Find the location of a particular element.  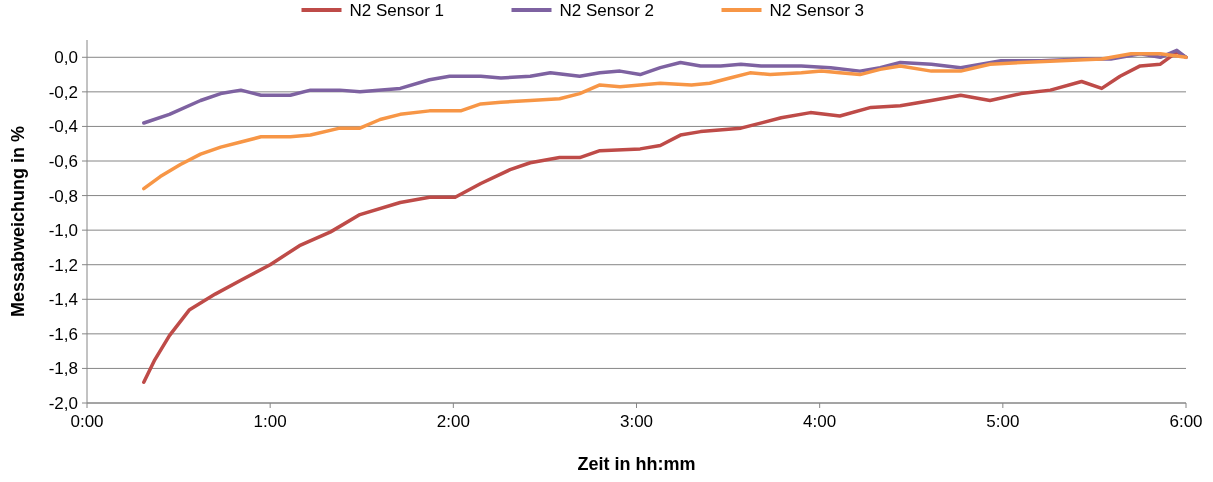

y-tick-label: -1,2 is located at coordinates (63, 265).